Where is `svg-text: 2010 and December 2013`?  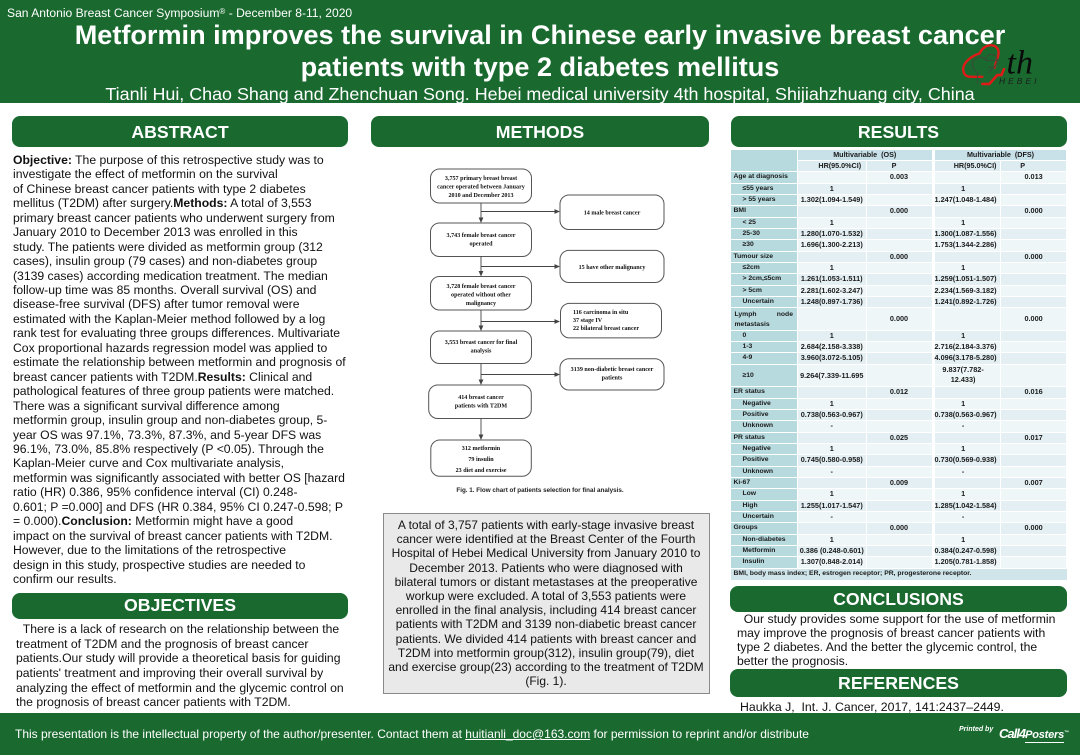 svg-text: 2010 and December 2013 is located at coordinates (480, 196).